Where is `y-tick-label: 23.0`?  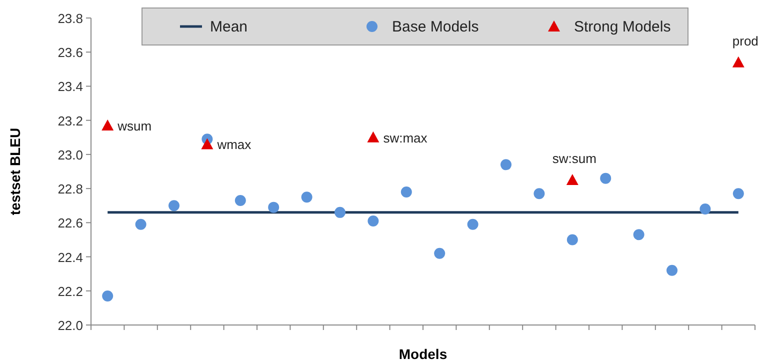
y-tick-label: 23.0 is located at coordinates (70, 154).